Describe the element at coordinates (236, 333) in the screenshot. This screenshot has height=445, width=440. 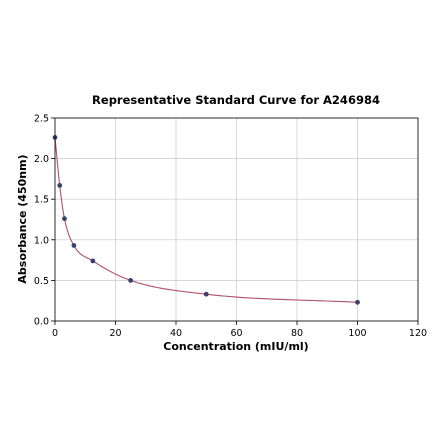
I see `x-tick-label: 60` at that location.